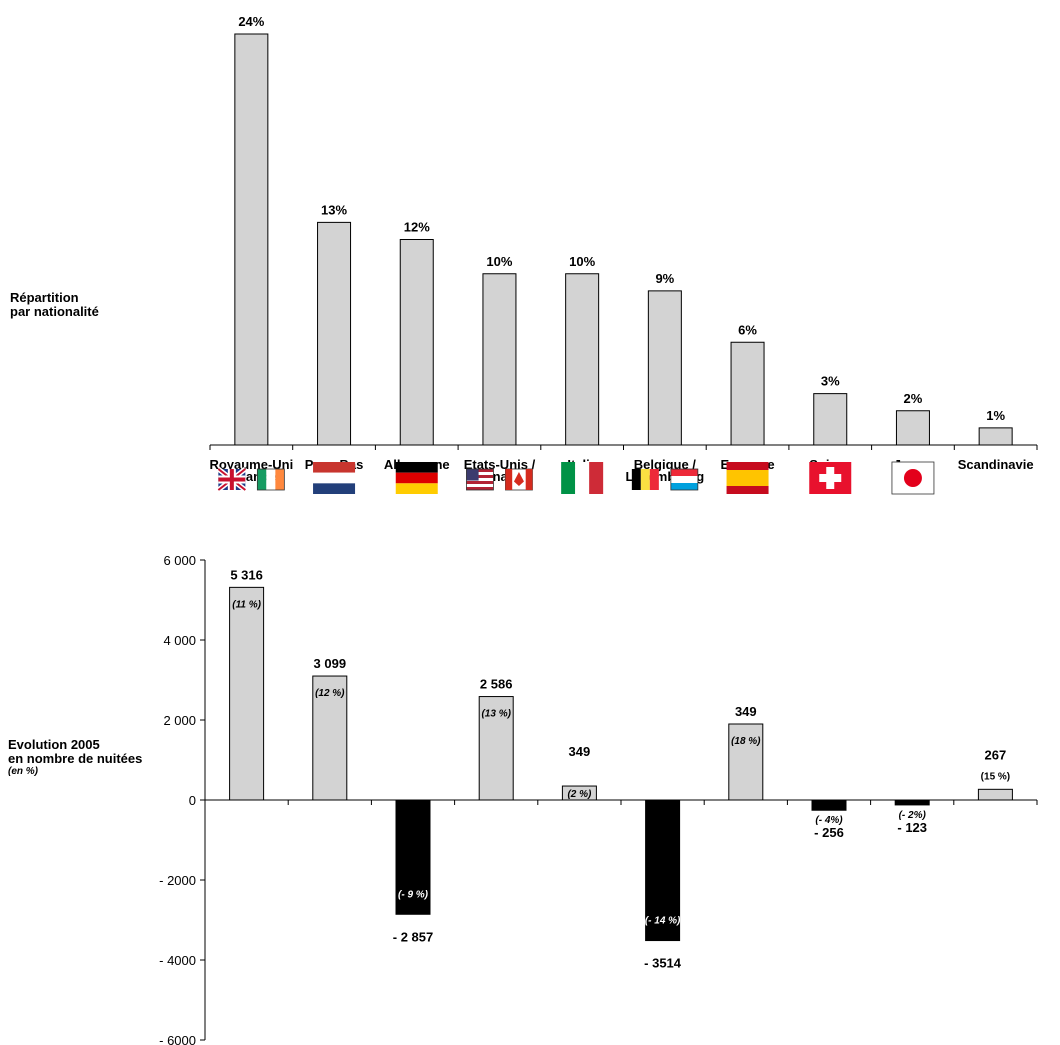  Describe the element at coordinates (179, 720) in the screenshot. I see `y-tick-label: 2 000` at that location.